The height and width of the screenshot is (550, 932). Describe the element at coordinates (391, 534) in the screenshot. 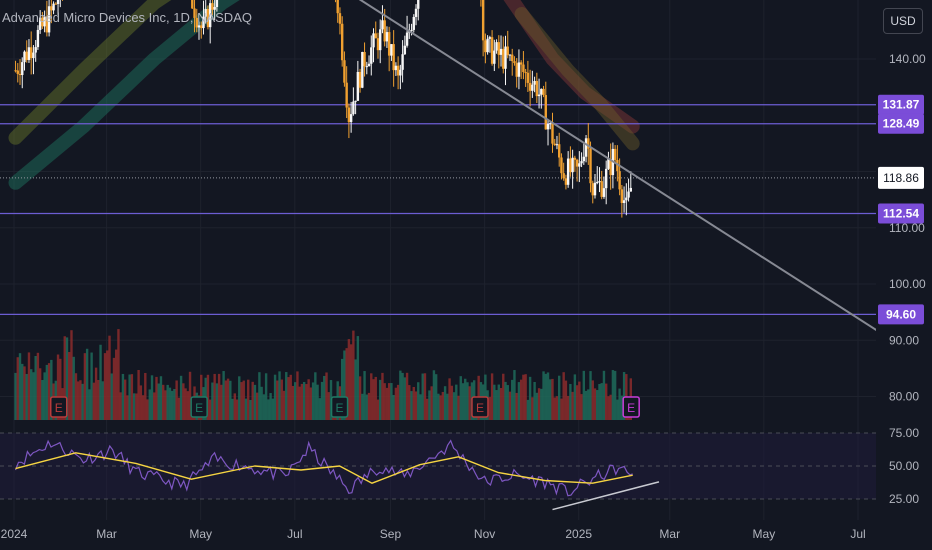

I see `time-tick-label: Sep` at that location.